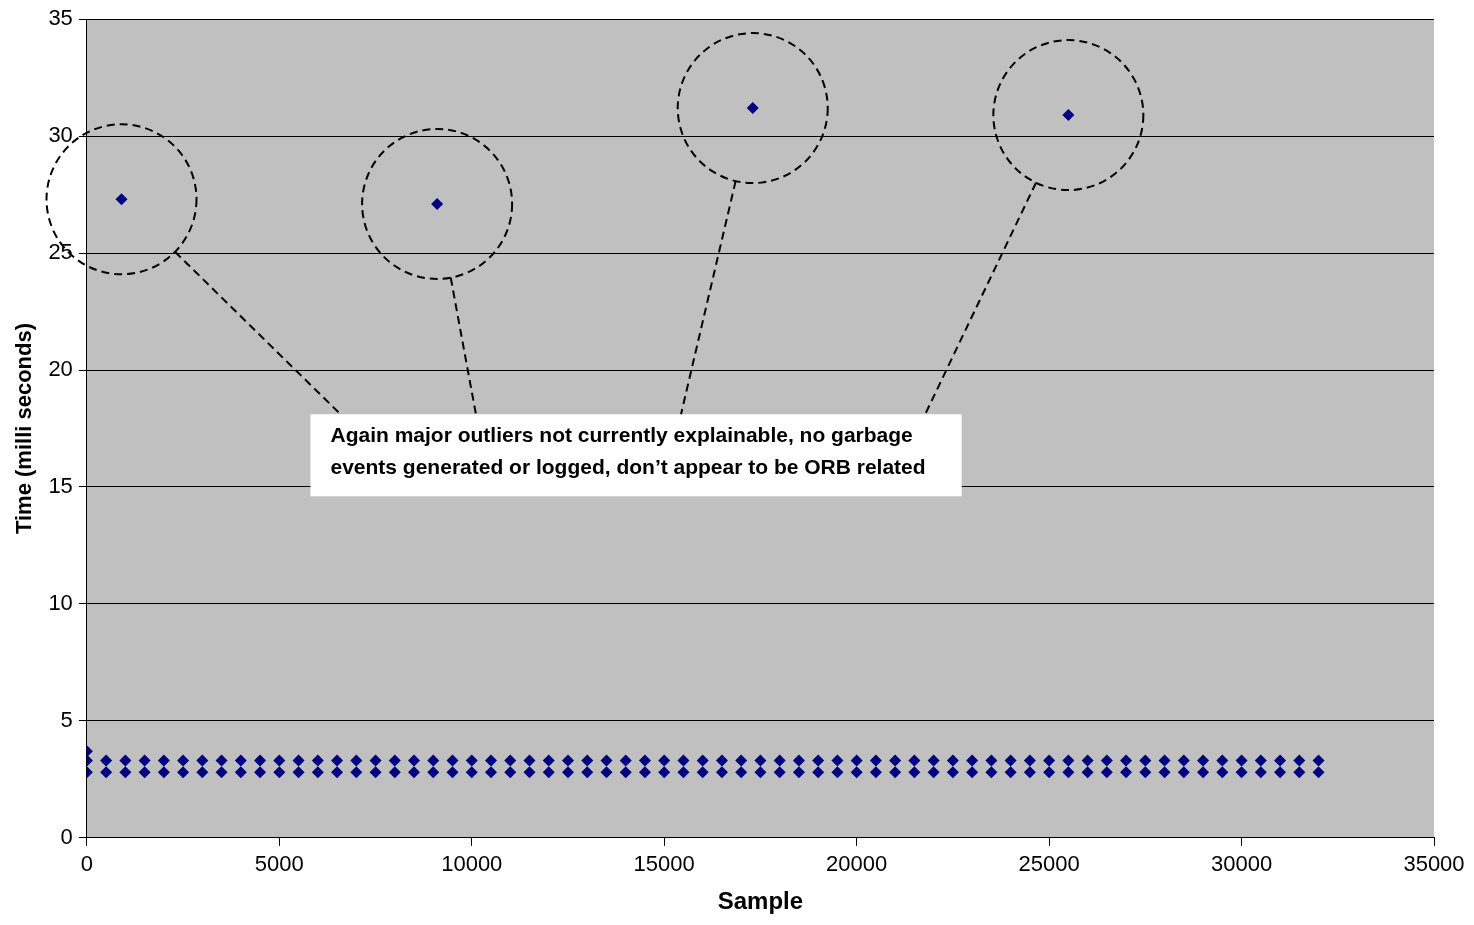 Image resolution: width=1474 pixels, height=925 pixels. I want to click on x-tick-label: 5000, so click(279, 864).